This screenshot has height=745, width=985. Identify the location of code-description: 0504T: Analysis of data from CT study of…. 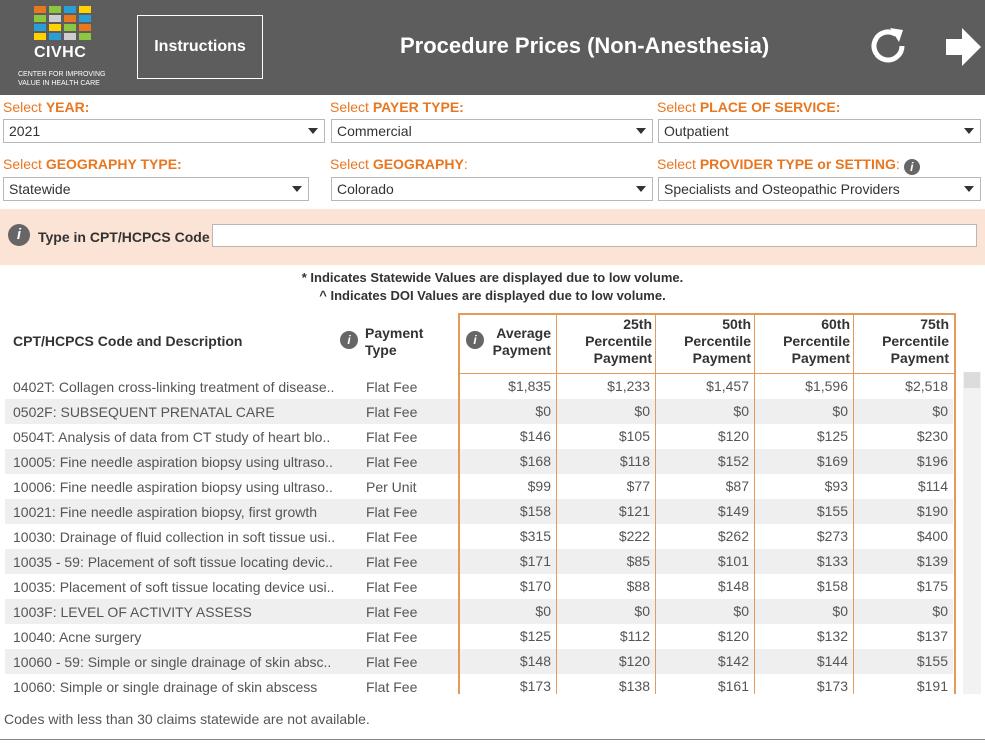
(172, 437).